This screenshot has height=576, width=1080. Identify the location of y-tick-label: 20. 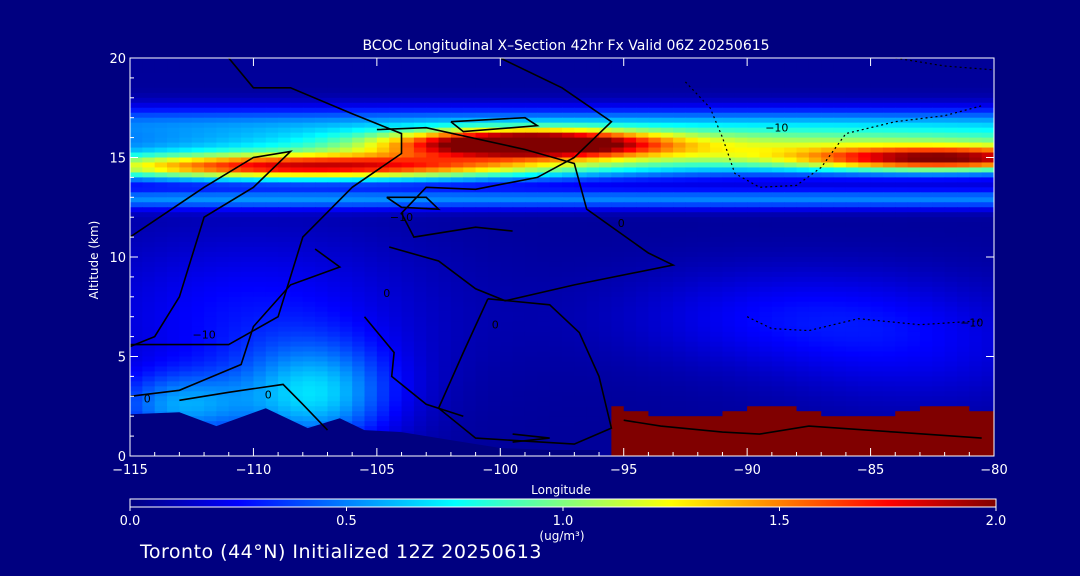
(117, 59).